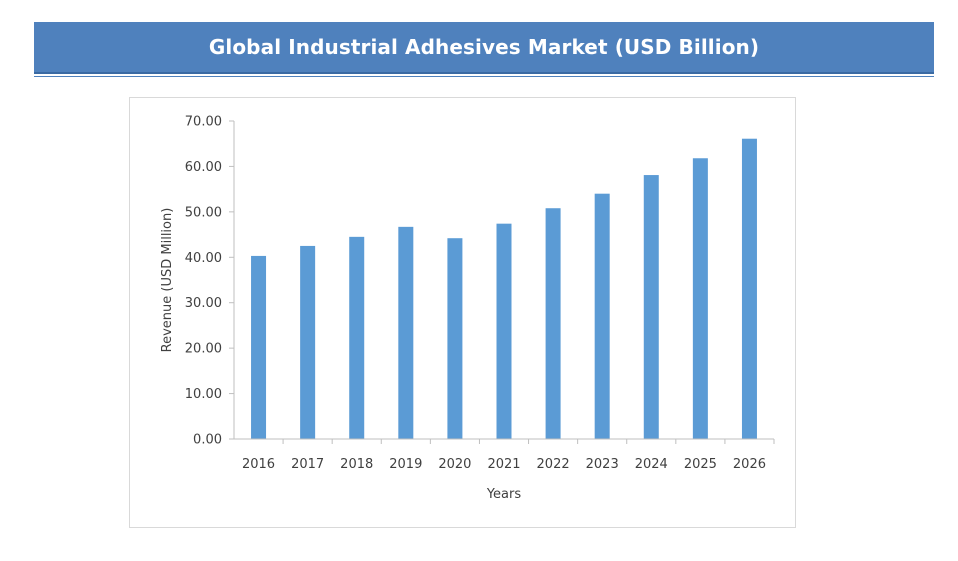 The image size is (958, 561). What do you see at coordinates (167, 280) in the screenshot?
I see `y-axis-title: Revenue (USD Million)` at bounding box center [167, 280].